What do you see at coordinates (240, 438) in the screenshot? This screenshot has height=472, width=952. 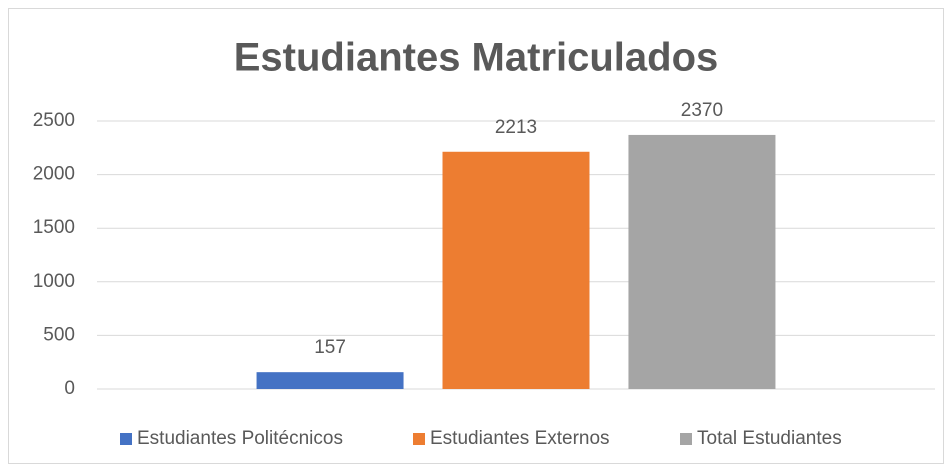 I see `legend-label: Estudiantes Politécnicos` at bounding box center [240, 438].